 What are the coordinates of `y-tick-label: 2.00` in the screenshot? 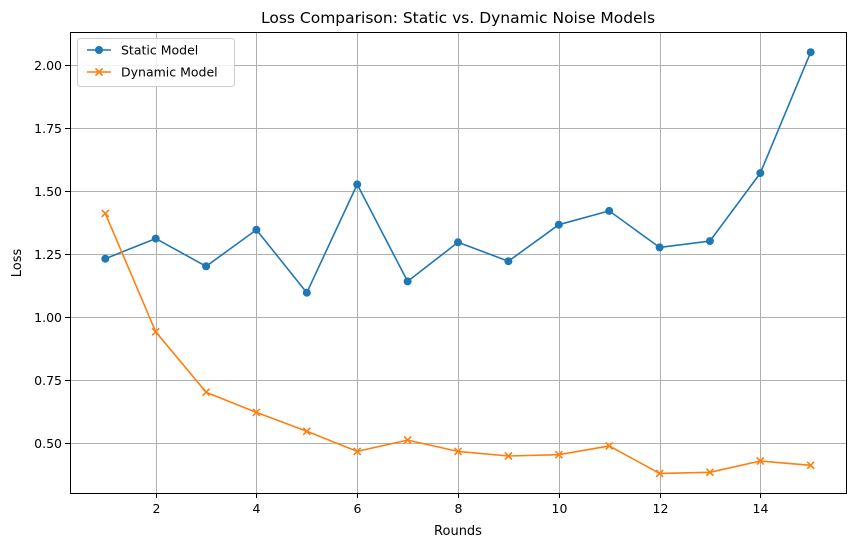 It's located at (48, 65).